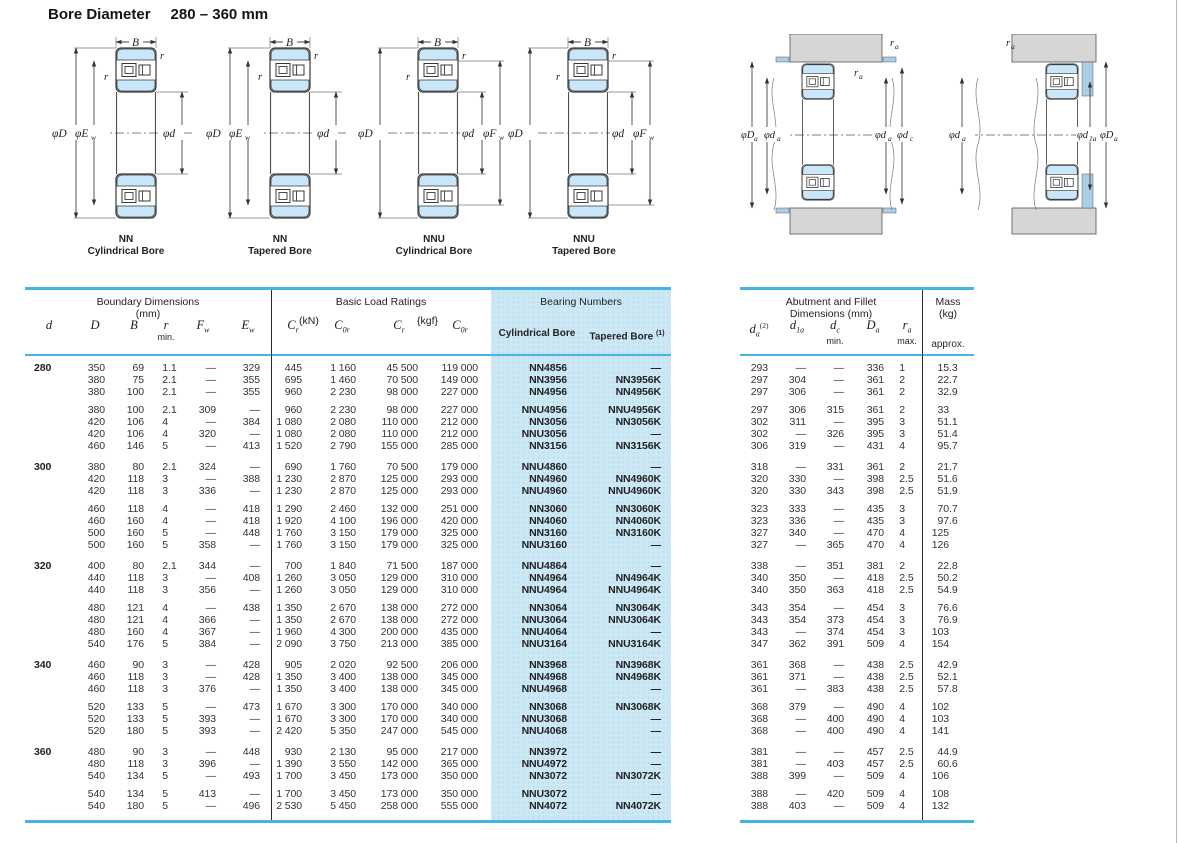  Describe the element at coordinates (947, 752) in the screenshot. I see `cell-m: 44.9` at that location.